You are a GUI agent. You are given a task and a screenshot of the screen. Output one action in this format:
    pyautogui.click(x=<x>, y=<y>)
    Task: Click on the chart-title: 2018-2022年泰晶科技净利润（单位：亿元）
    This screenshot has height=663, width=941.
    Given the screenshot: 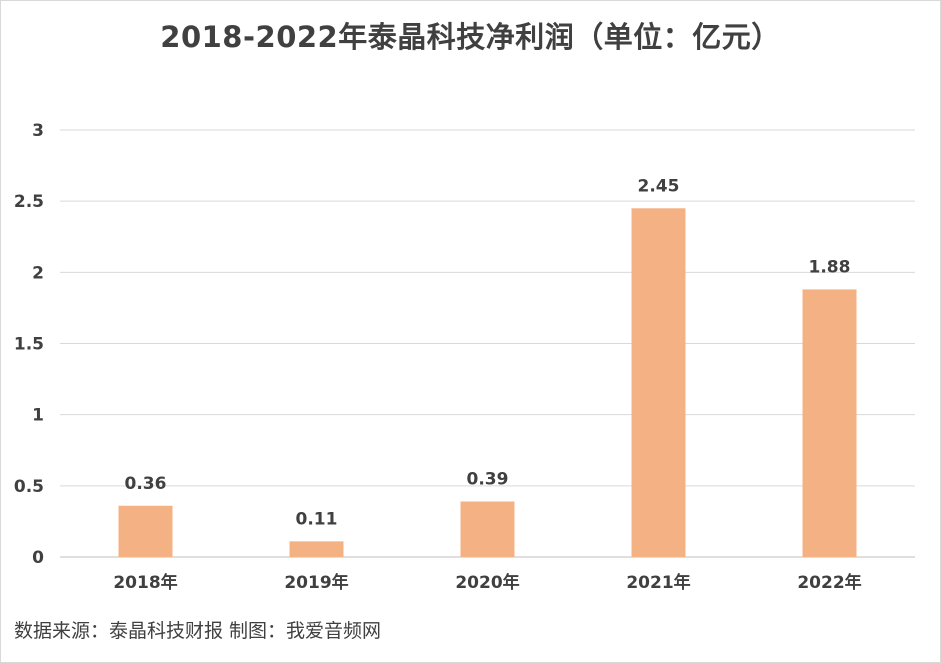 What is the action you would take?
    pyautogui.click(x=470, y=37)
    